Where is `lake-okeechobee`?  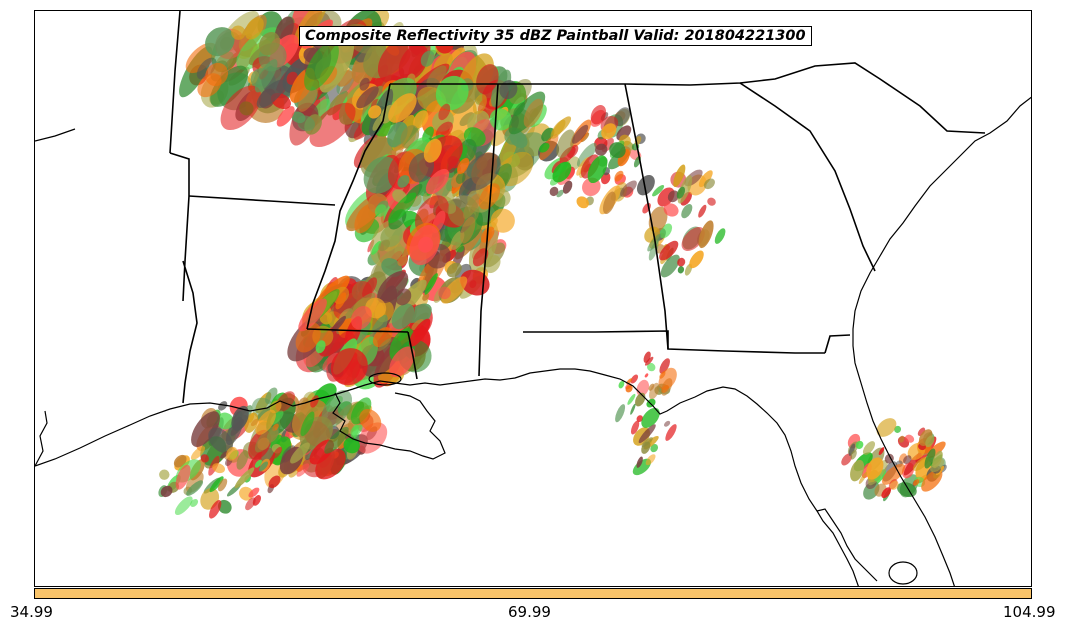 lake-okeechobee is located at coordinates (903, 573).